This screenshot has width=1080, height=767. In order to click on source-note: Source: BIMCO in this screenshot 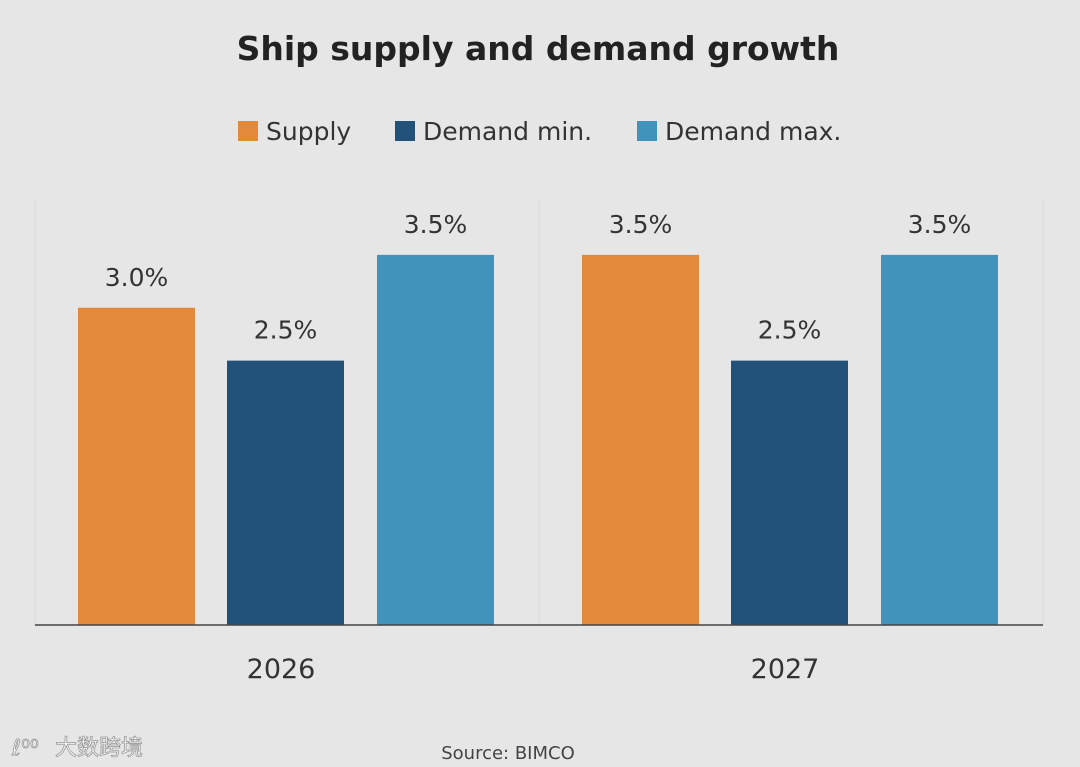, I will do `click(508, 753)`.